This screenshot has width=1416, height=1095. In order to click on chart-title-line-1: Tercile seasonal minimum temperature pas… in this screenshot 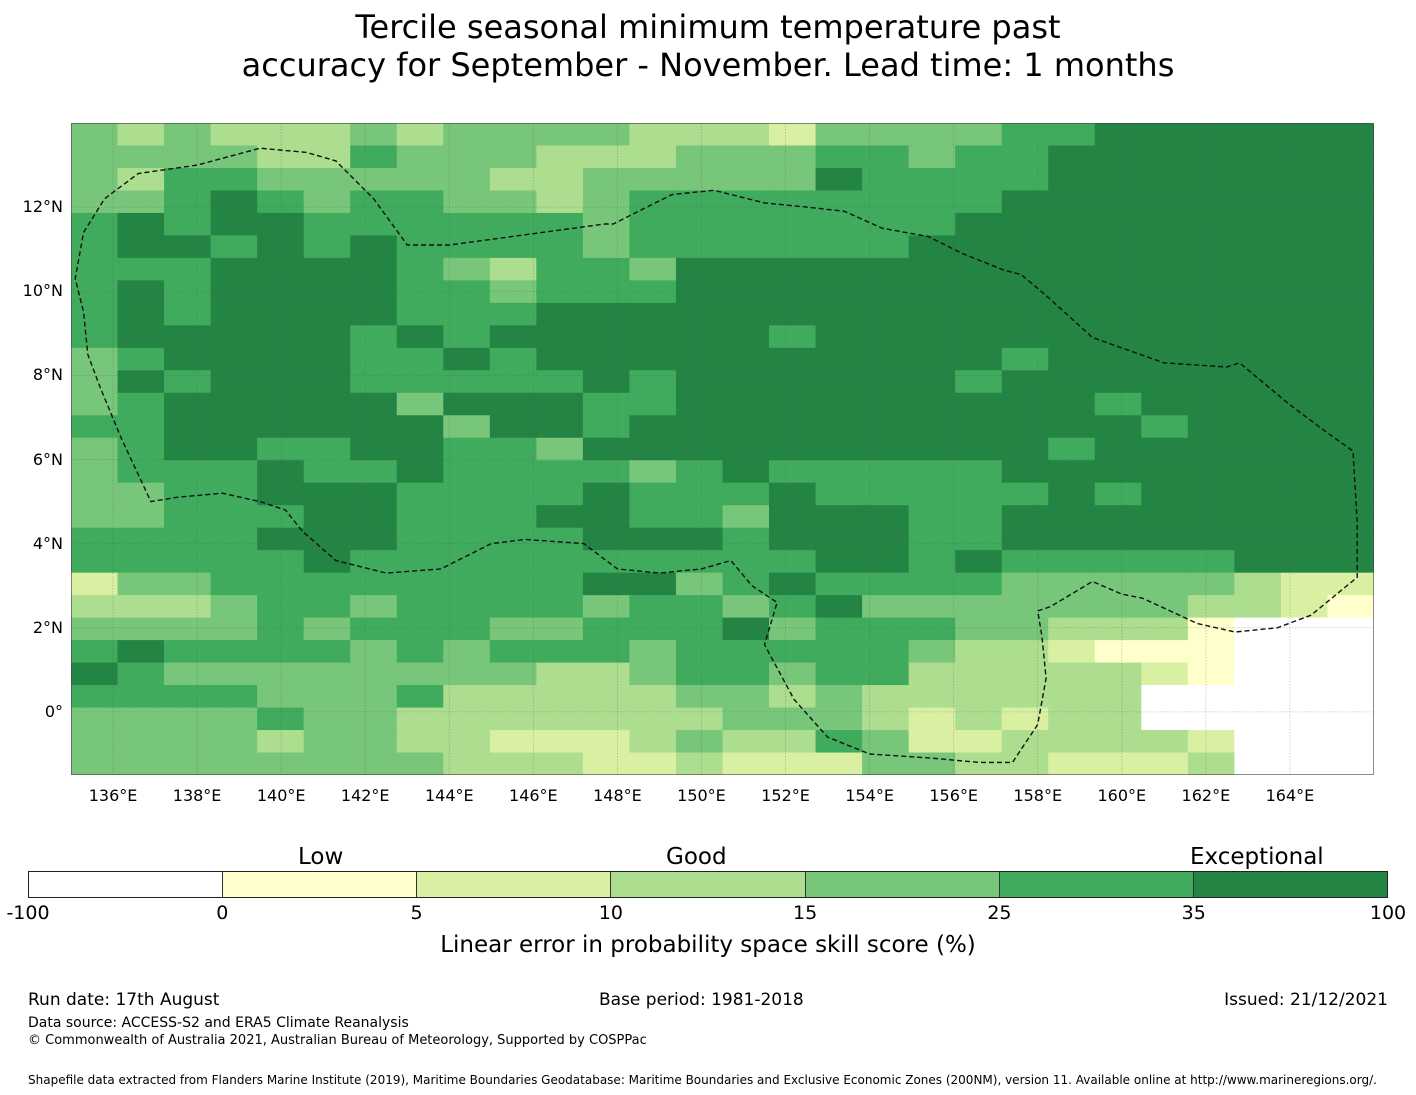, I will do `click(708, 27)`.